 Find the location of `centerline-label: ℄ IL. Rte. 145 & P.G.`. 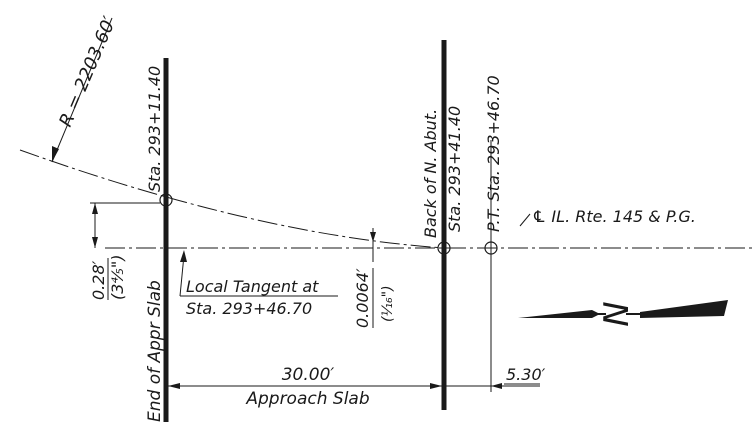

centerline-label: ℄ IL. Rte. 145 & P.G. is located at coordinates (614, 216).